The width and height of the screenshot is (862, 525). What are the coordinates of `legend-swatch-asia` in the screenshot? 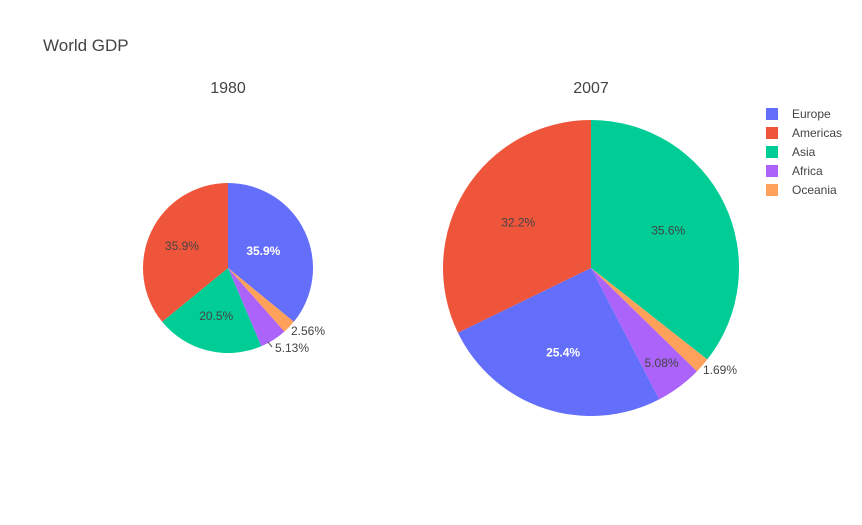 It's located at (772, 152).